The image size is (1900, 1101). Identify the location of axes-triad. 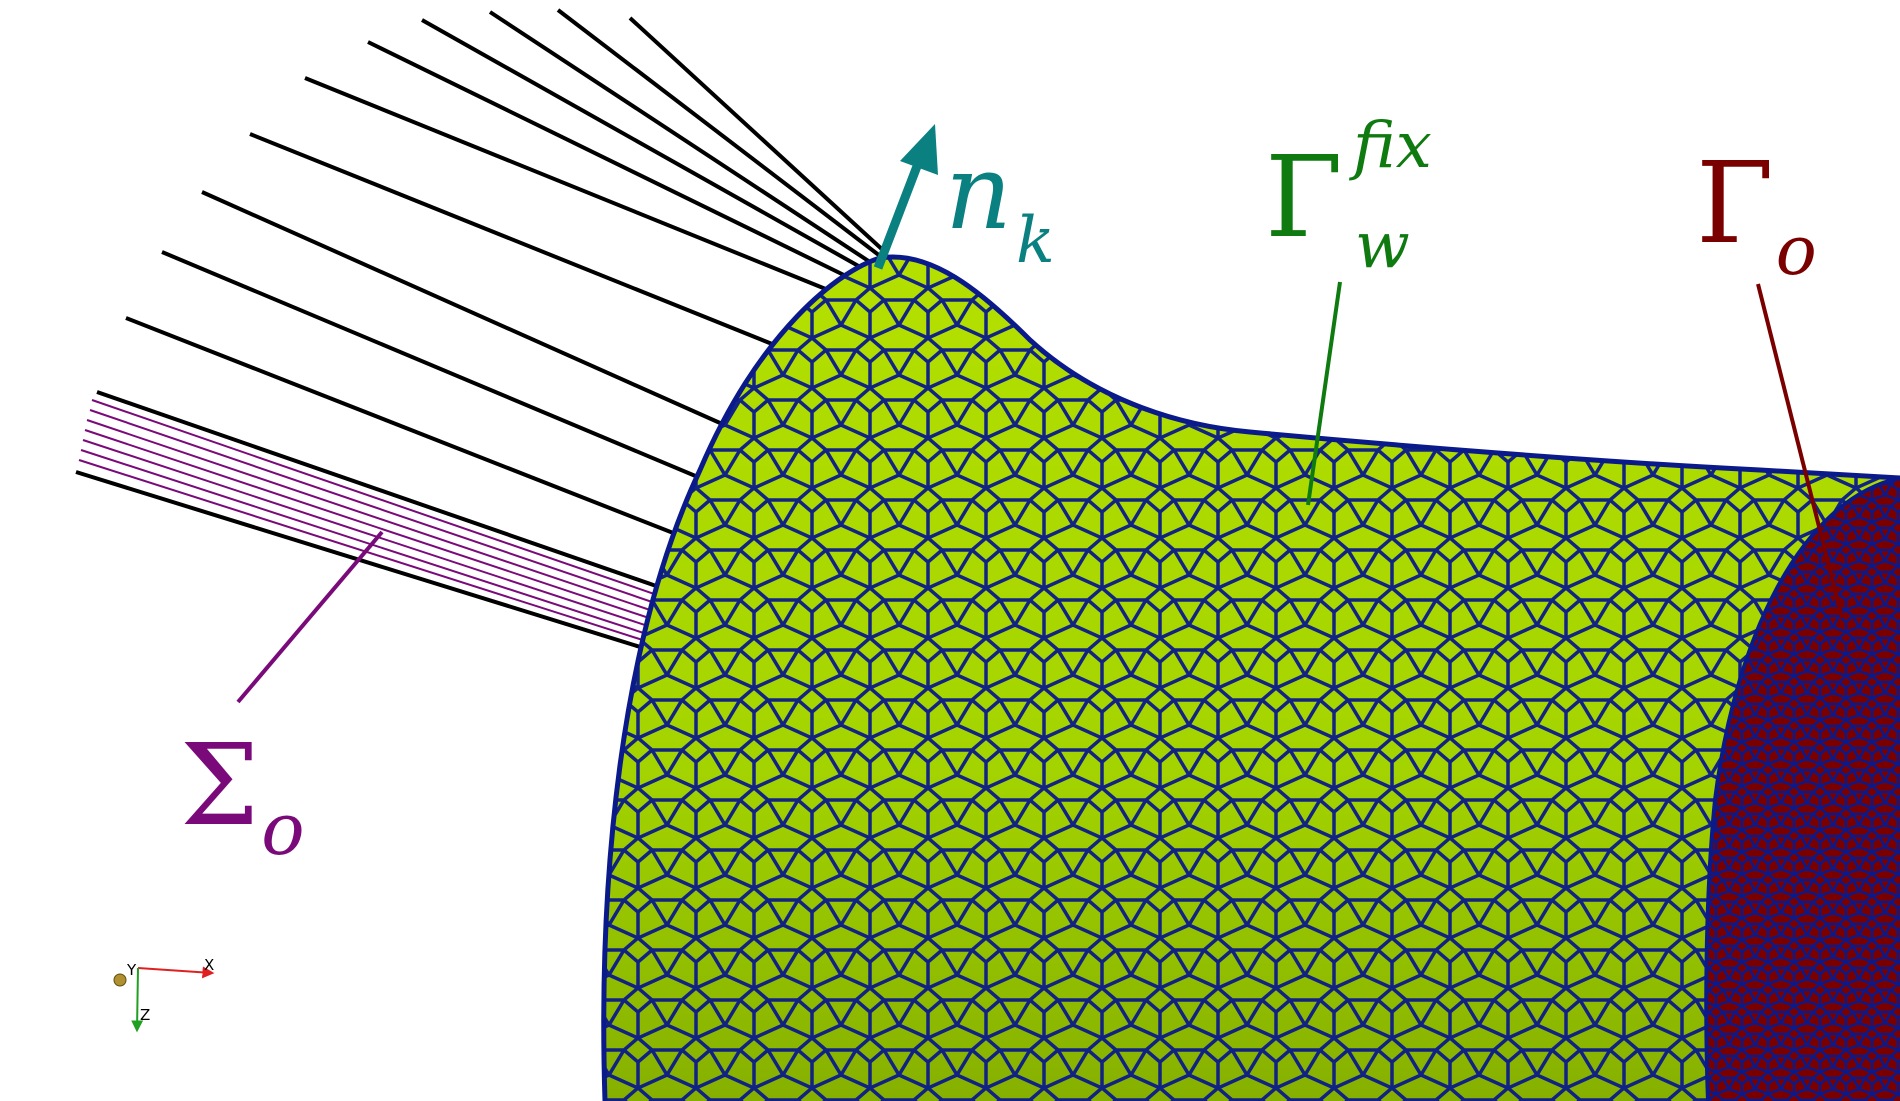
(164, 999).